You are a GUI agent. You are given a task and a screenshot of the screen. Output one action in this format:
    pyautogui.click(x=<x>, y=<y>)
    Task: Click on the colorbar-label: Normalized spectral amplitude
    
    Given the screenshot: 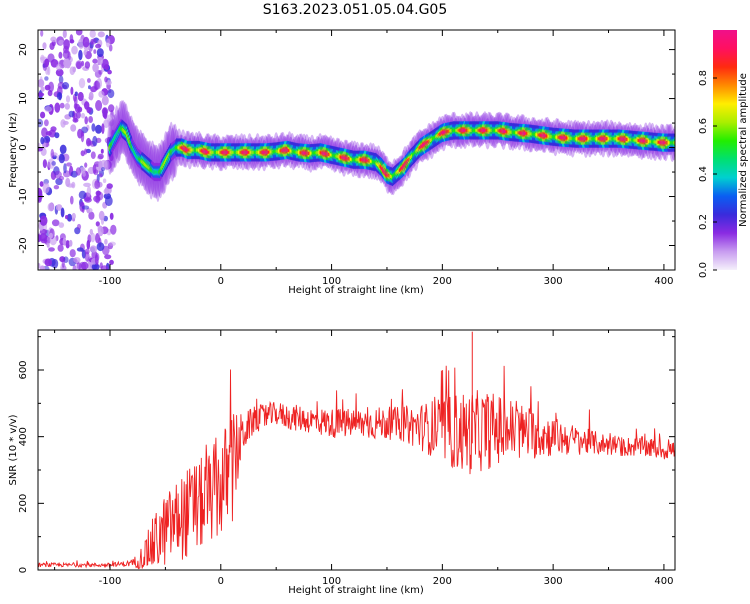 What is the action you would take?
    pyautogui.click(x=743, y=150)
    